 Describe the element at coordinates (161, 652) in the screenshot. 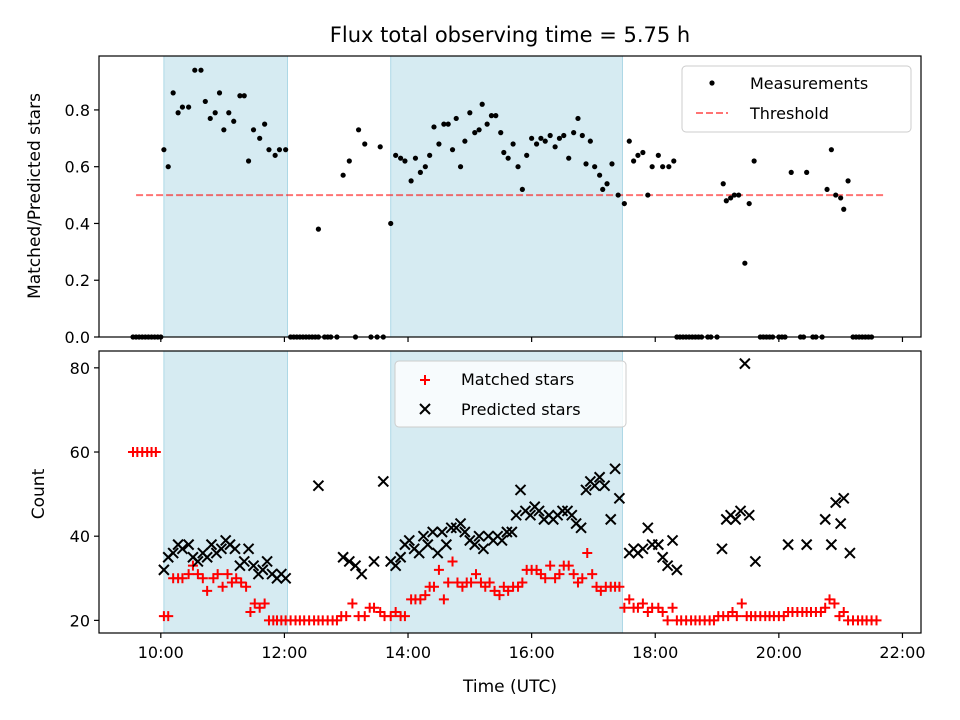

I see `x-tick-label: 10:00` at that location.